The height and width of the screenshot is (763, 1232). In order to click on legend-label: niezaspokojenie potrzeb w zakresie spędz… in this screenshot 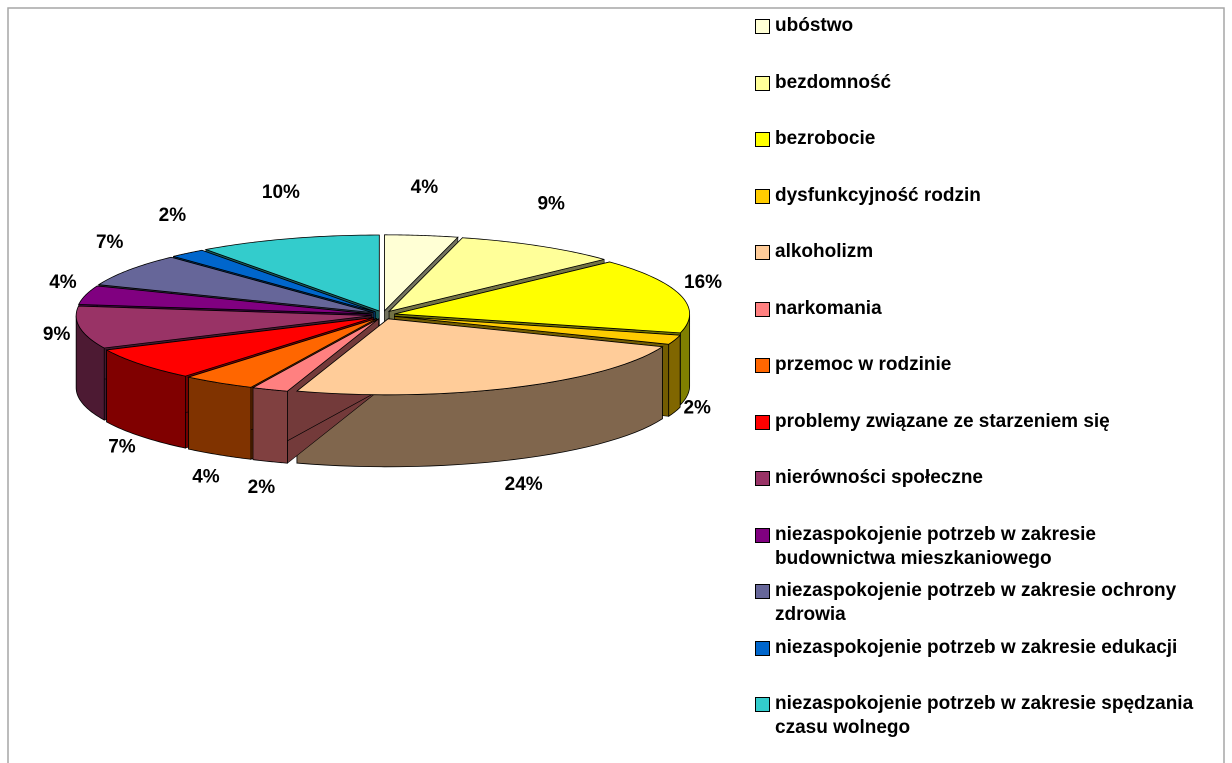, I will do `click(984, 715)`.